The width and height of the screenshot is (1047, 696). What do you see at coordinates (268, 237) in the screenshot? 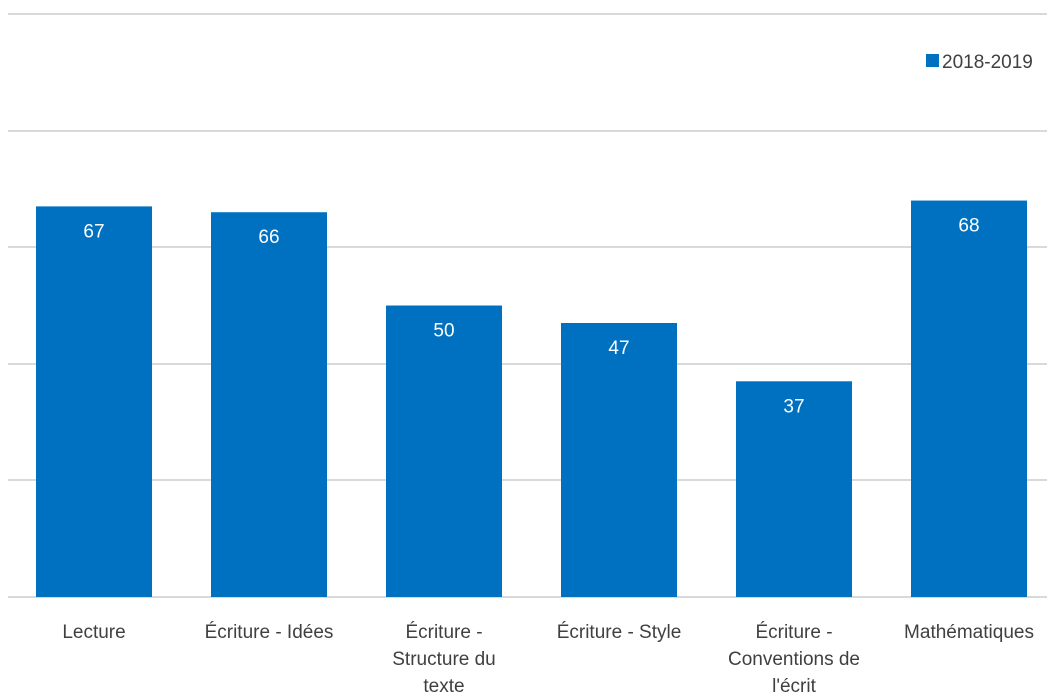
I see `data-label-1: 66` at bounding box center [268, 237].